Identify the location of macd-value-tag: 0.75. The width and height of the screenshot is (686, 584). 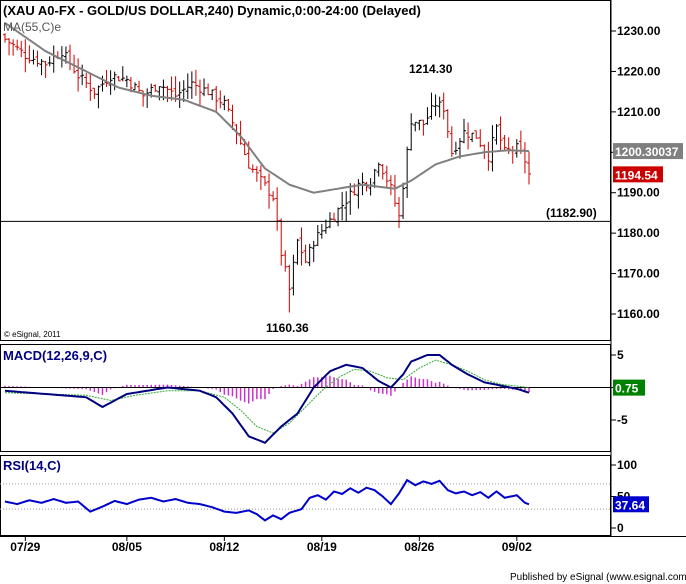
(629, 387).